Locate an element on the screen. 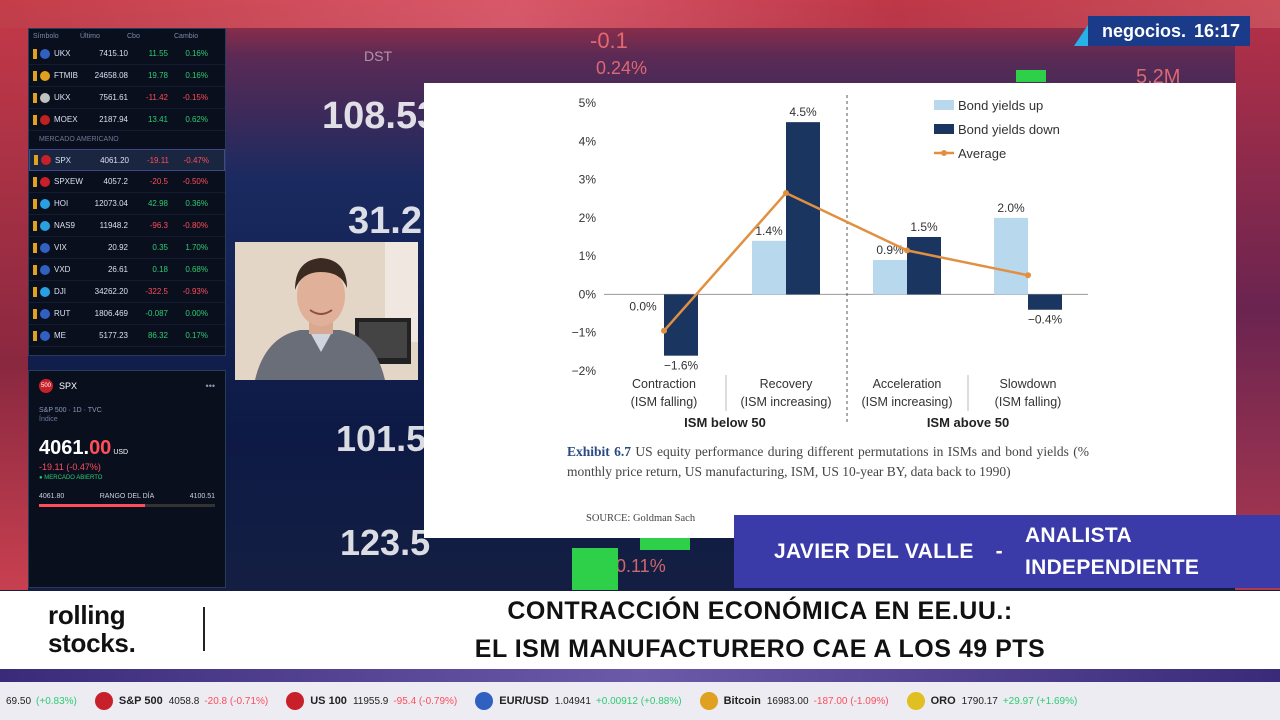  ticker-change: 42.98 is located at coordinates (157, 203).